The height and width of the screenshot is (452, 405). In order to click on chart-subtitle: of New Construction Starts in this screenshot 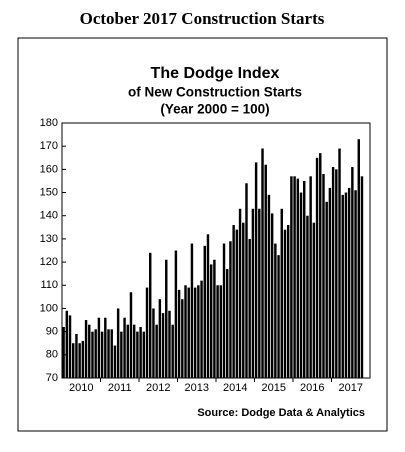, I will do `click(215, 92)`.